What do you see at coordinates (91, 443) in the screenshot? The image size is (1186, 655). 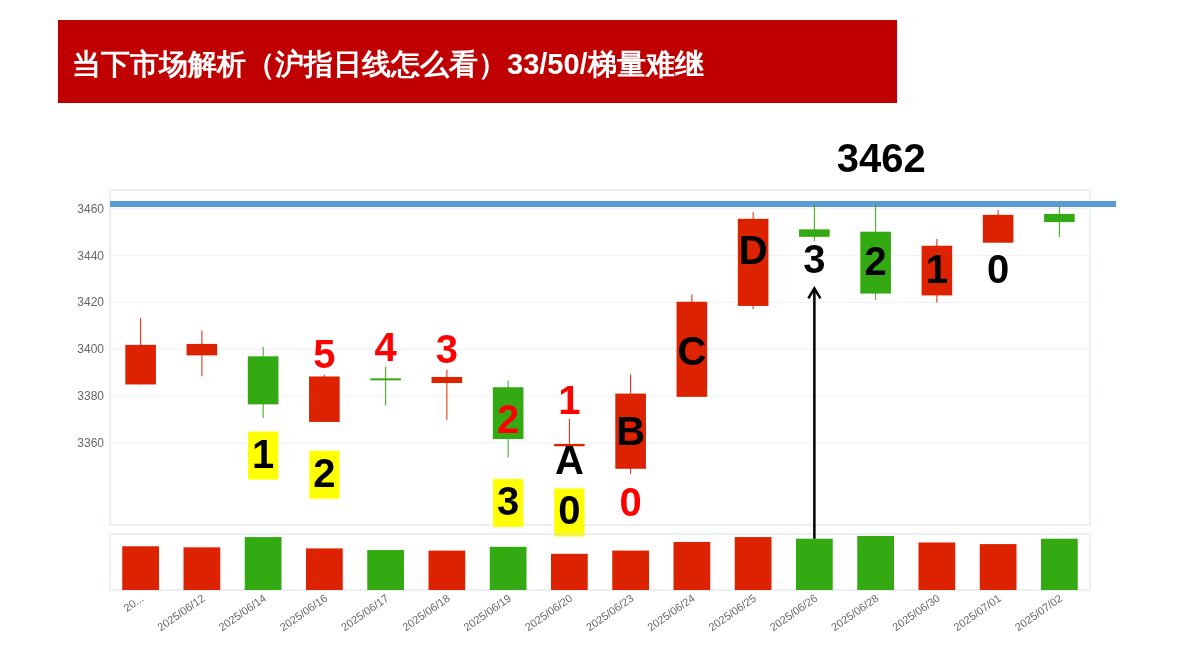 I see `y-tick-label: 3360` at bounding box center [91, 443].